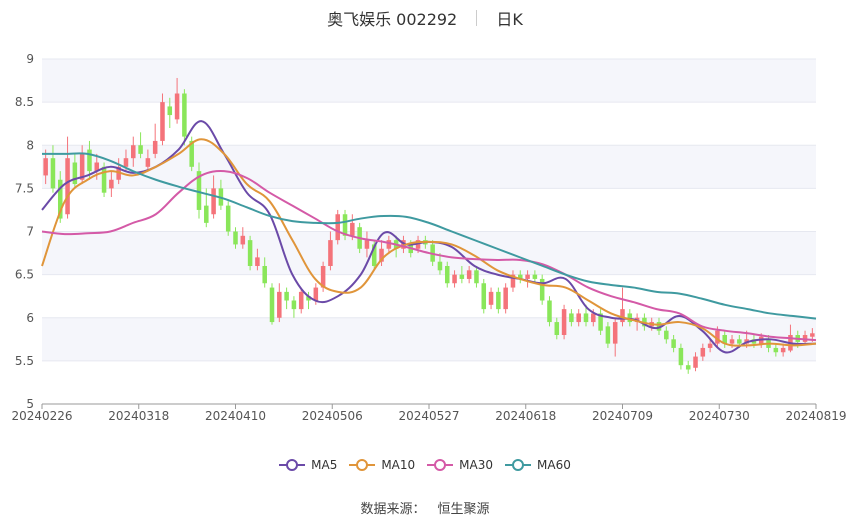 The image size is (850, 517). I want to click on legend-item-ma30: MA30, so click(460, 465).